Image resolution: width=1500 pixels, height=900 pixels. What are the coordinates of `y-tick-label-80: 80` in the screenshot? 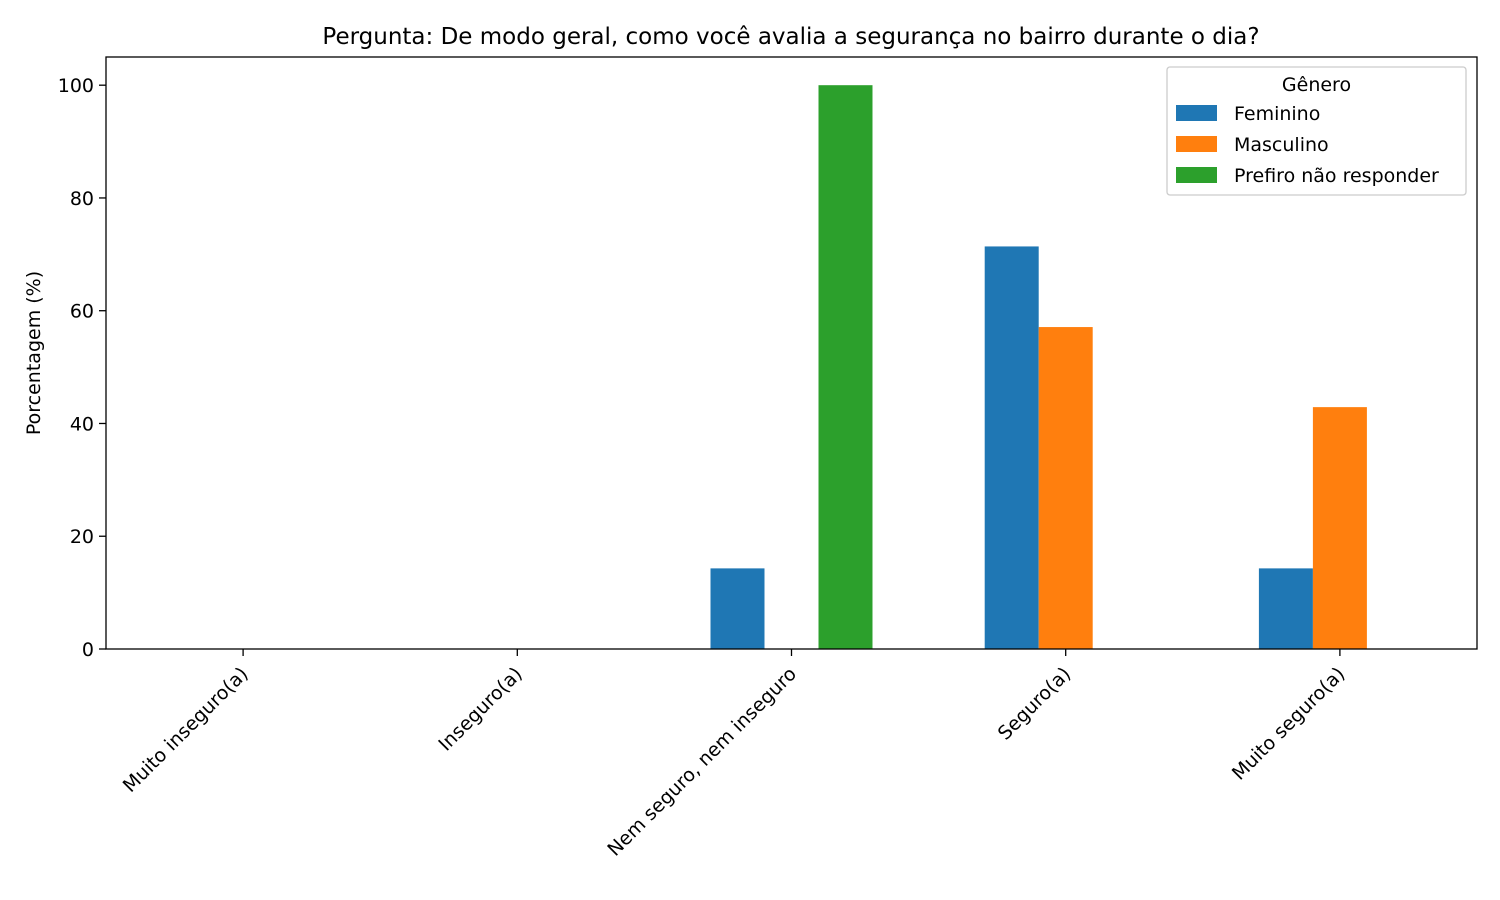 It's located at (82, 199).